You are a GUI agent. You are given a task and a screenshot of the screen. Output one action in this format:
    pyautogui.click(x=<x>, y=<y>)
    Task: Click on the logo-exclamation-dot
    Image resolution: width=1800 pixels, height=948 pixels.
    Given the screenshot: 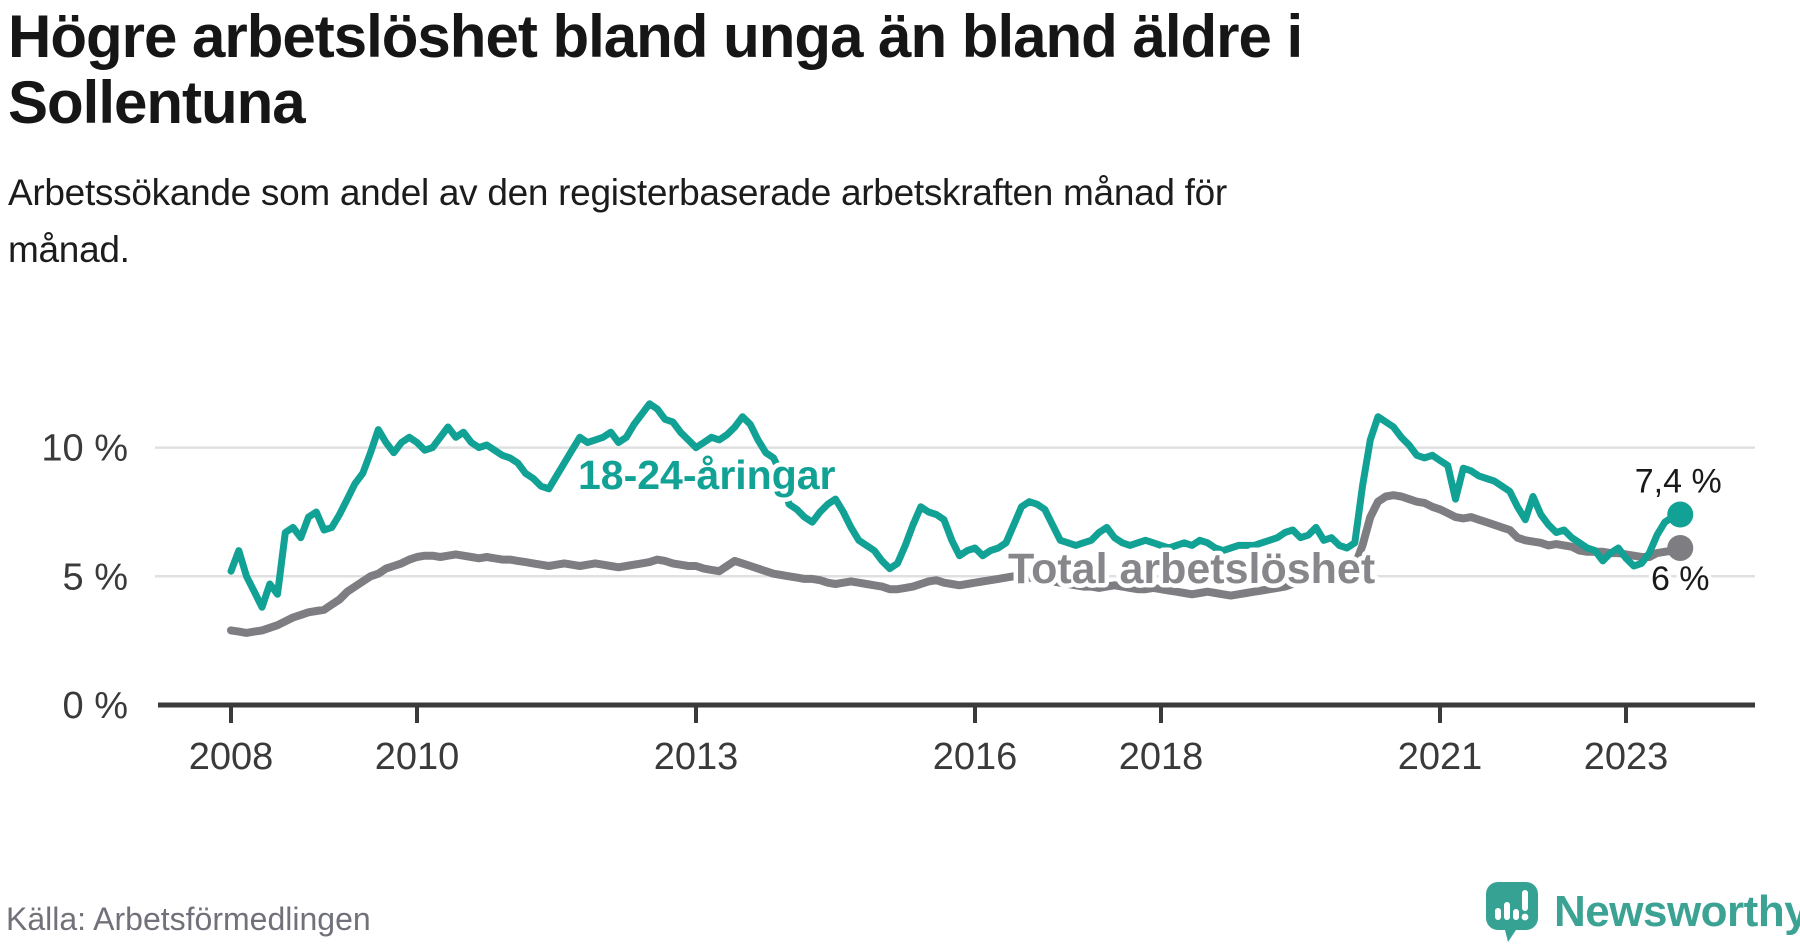 What is the action you would take?
    pyautogui.click(x=1525, y=917)
    